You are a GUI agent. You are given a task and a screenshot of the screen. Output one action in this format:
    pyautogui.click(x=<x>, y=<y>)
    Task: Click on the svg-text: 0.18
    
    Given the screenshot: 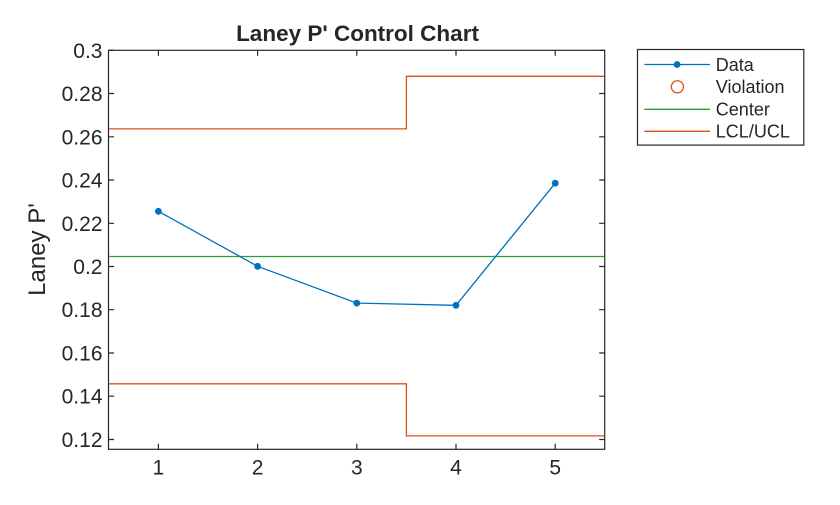 What is the action you would take?
    pyautogui.click(x=82, y=310)
    